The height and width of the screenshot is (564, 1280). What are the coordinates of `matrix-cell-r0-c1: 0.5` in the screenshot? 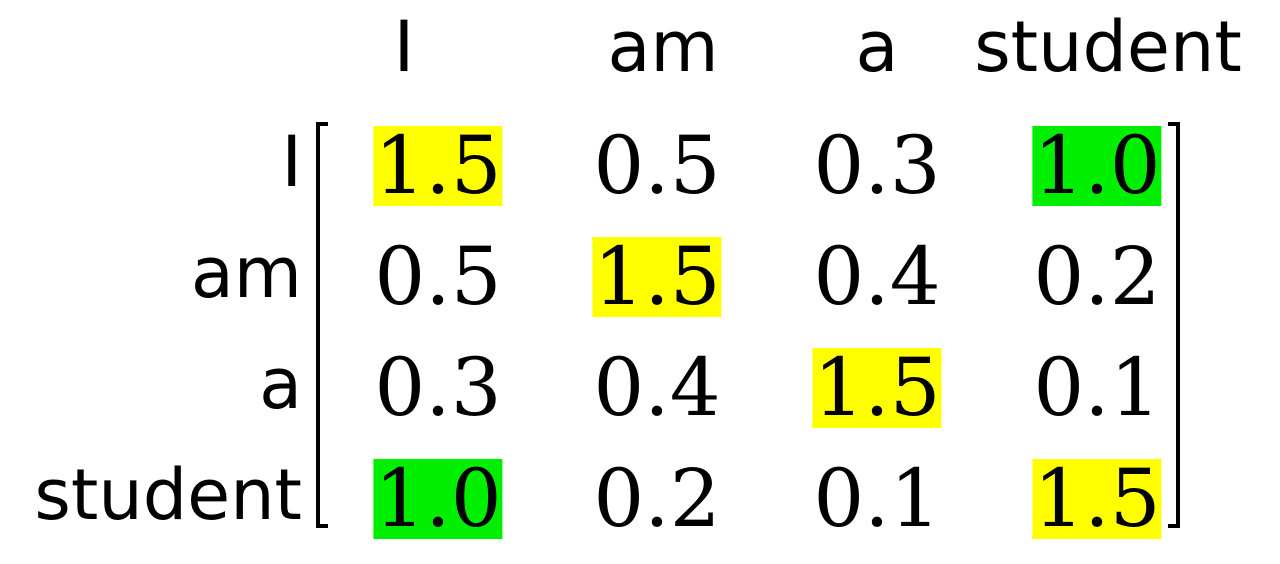 It's located at (657, 165).